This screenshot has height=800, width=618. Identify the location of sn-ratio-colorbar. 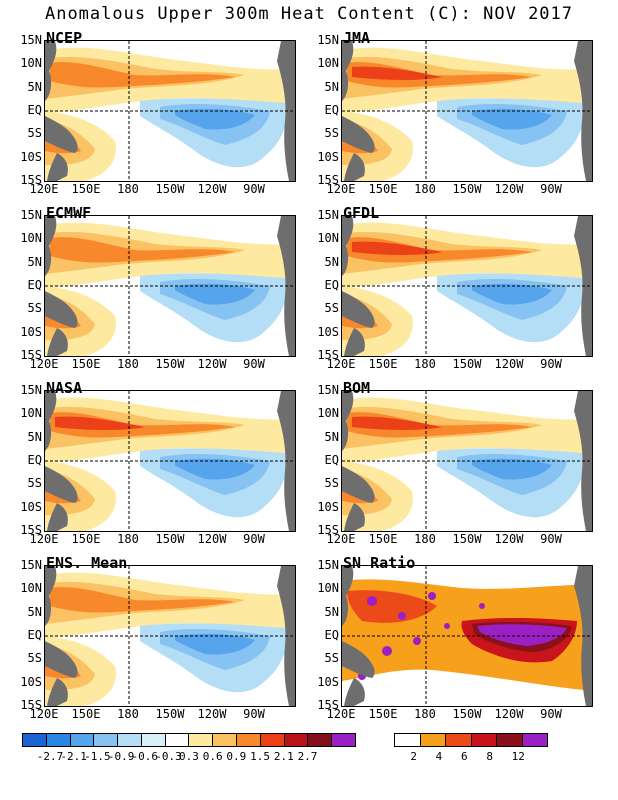
(471, 740).